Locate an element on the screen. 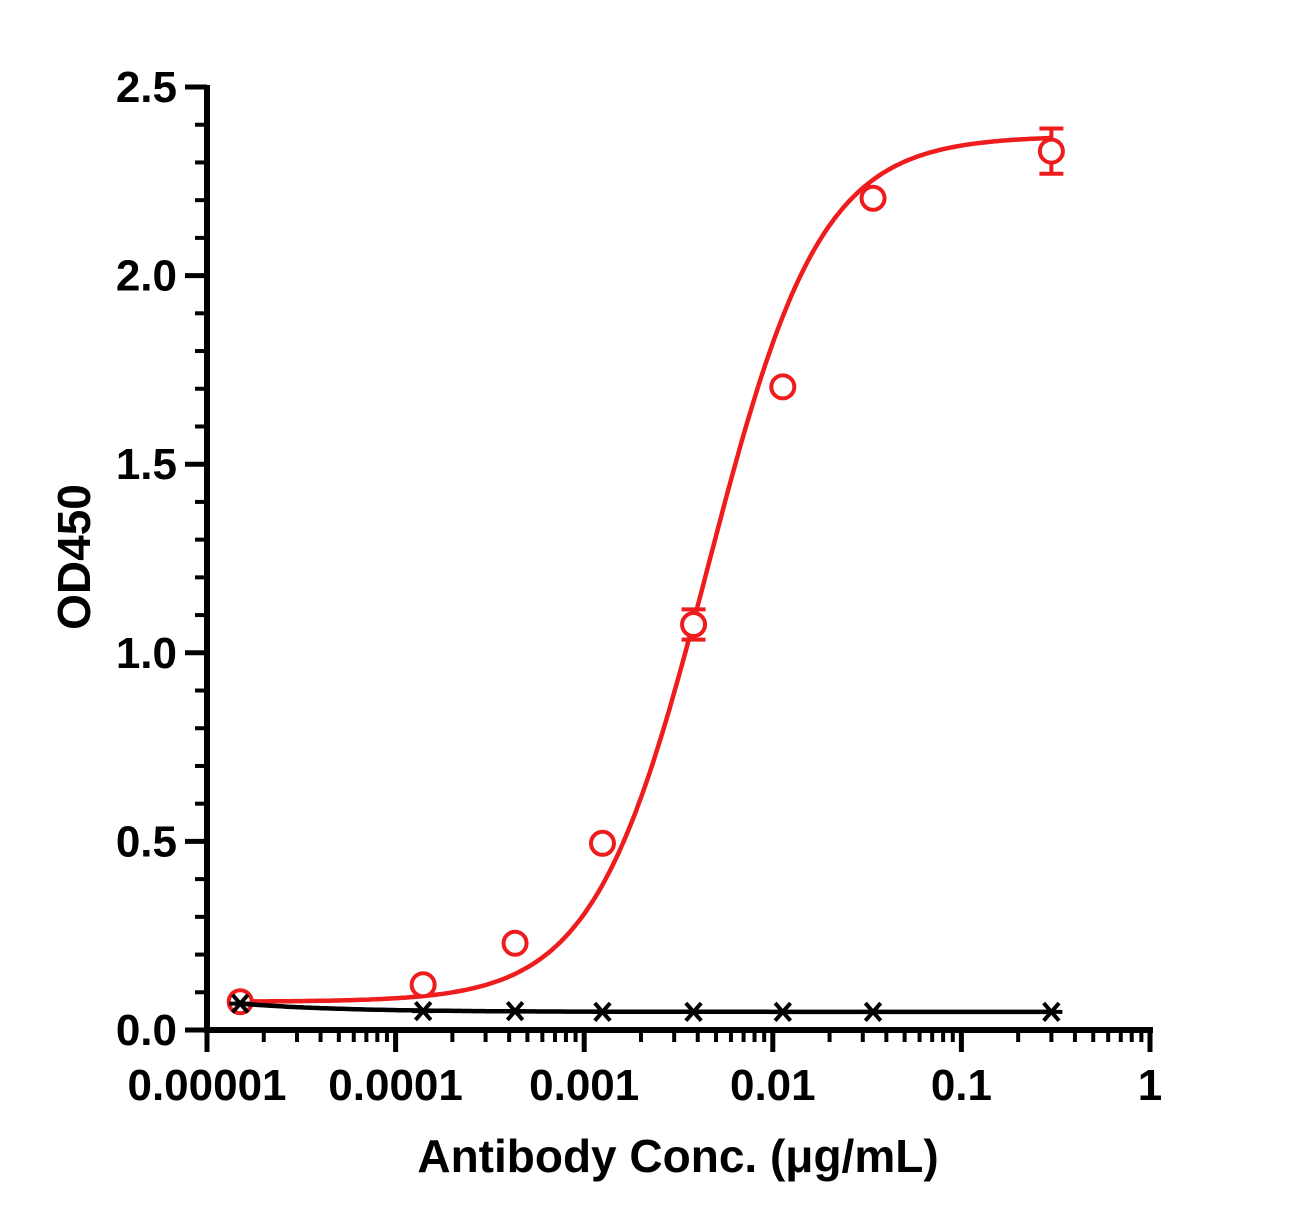 The width and height of the screenshot is (1303, 1228). x-tick-label: 0.01 is located at coordinates (773, 1085).